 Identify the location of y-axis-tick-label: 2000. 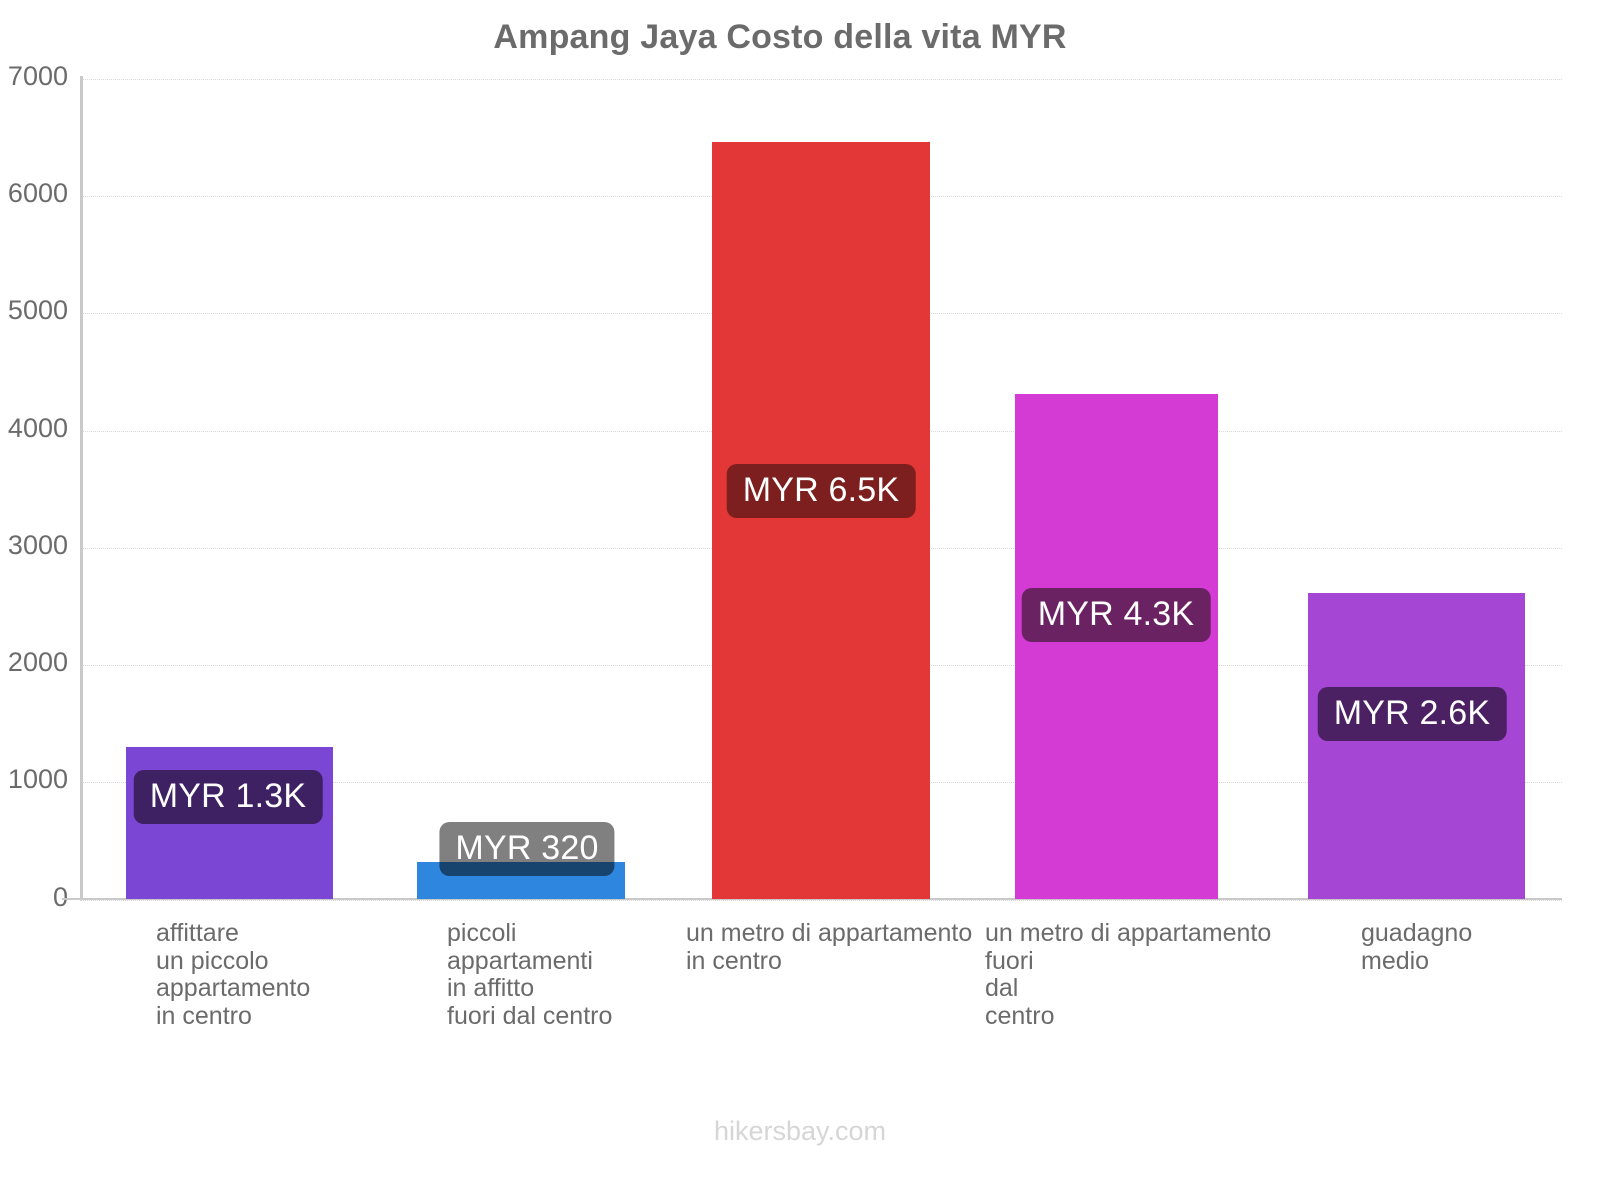
(37, 662).